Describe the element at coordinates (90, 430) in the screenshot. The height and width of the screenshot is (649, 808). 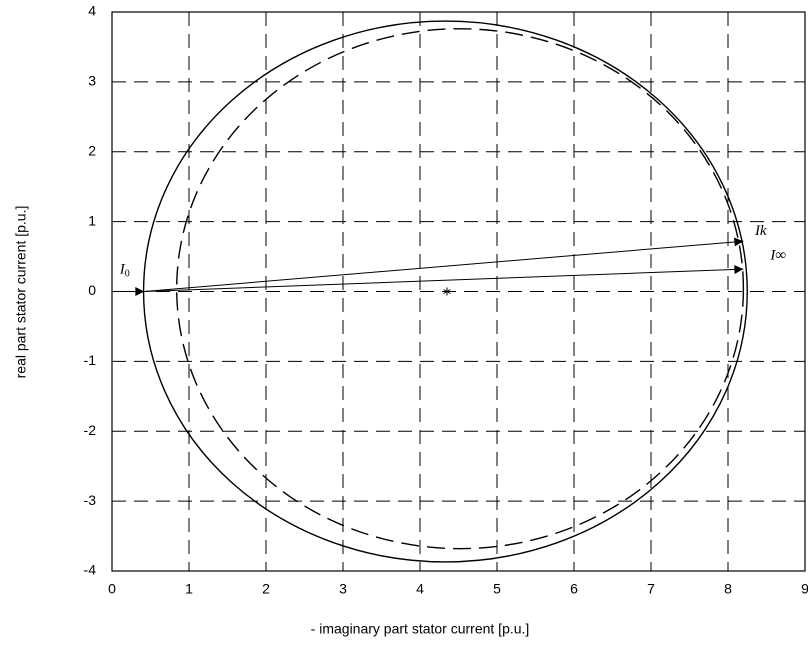
I see `y-tick-label: -2` at that location.